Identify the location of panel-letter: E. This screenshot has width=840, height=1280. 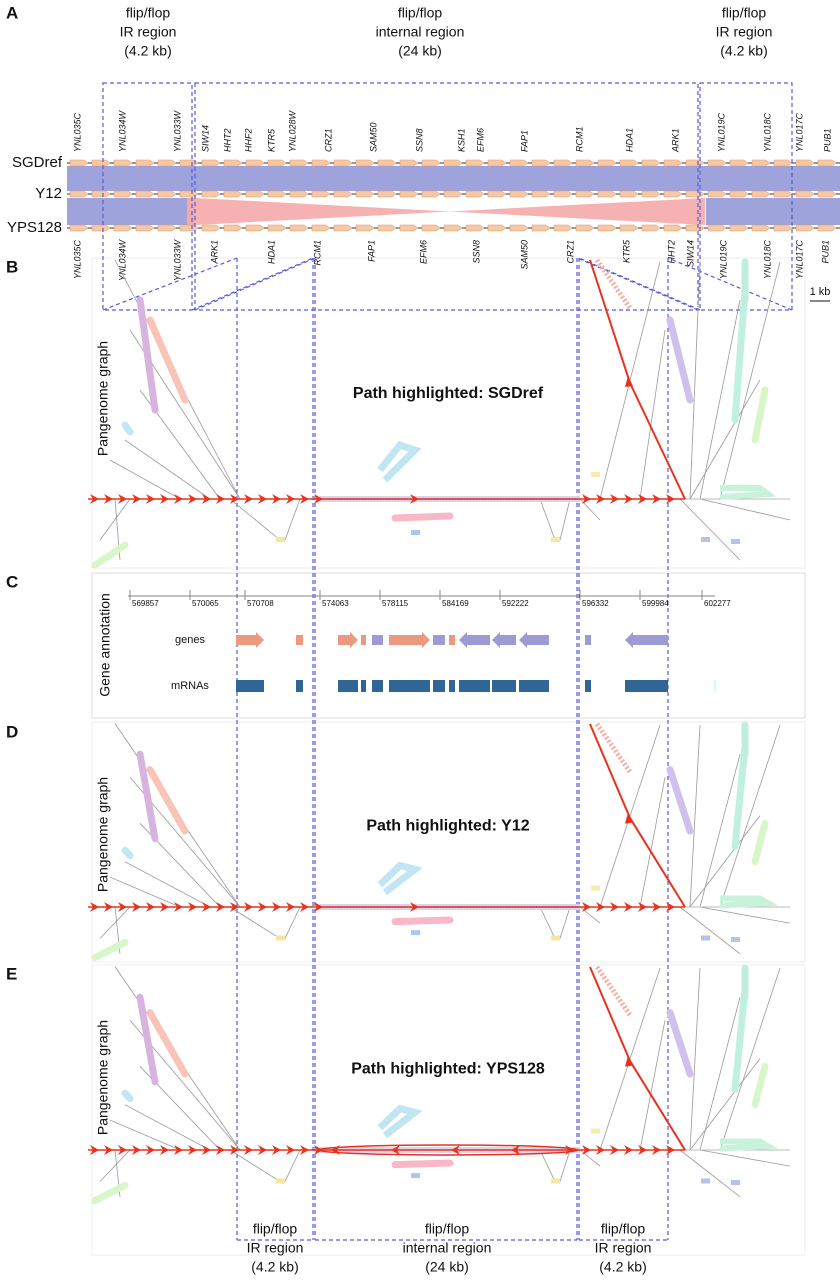
(11, 973).